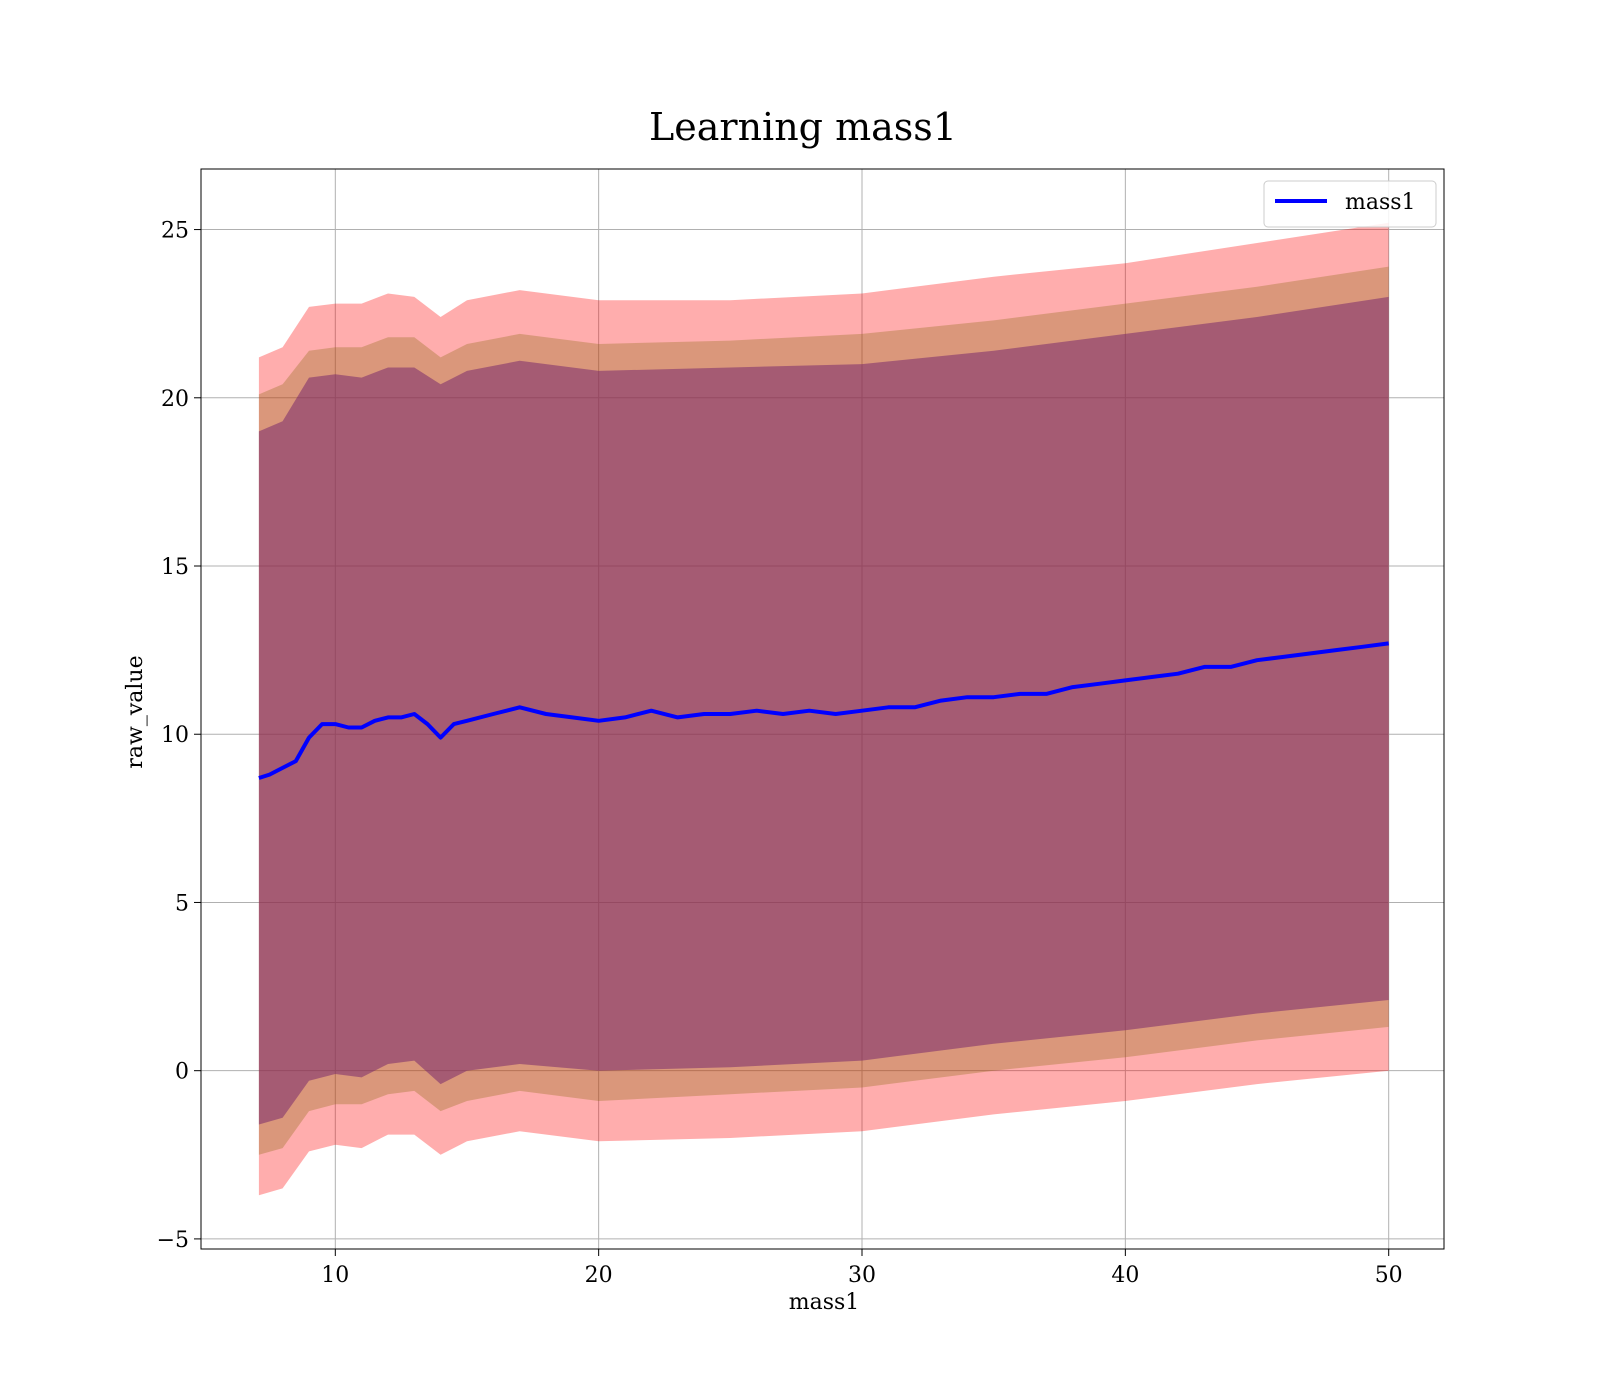 This screenshot has width=1600, height=1400. What do you see at coordinates (182, 1072) in the screenshot?
I see `y-tick-label: 0` at bounding box center [182, 1072].